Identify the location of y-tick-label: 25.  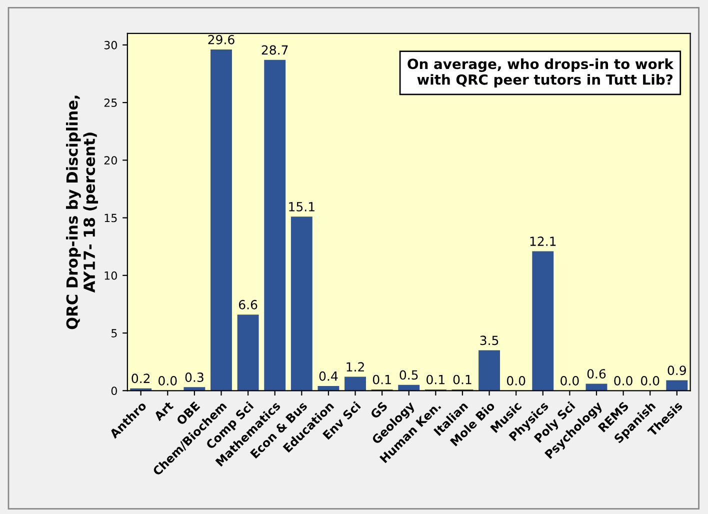
(110, 102).